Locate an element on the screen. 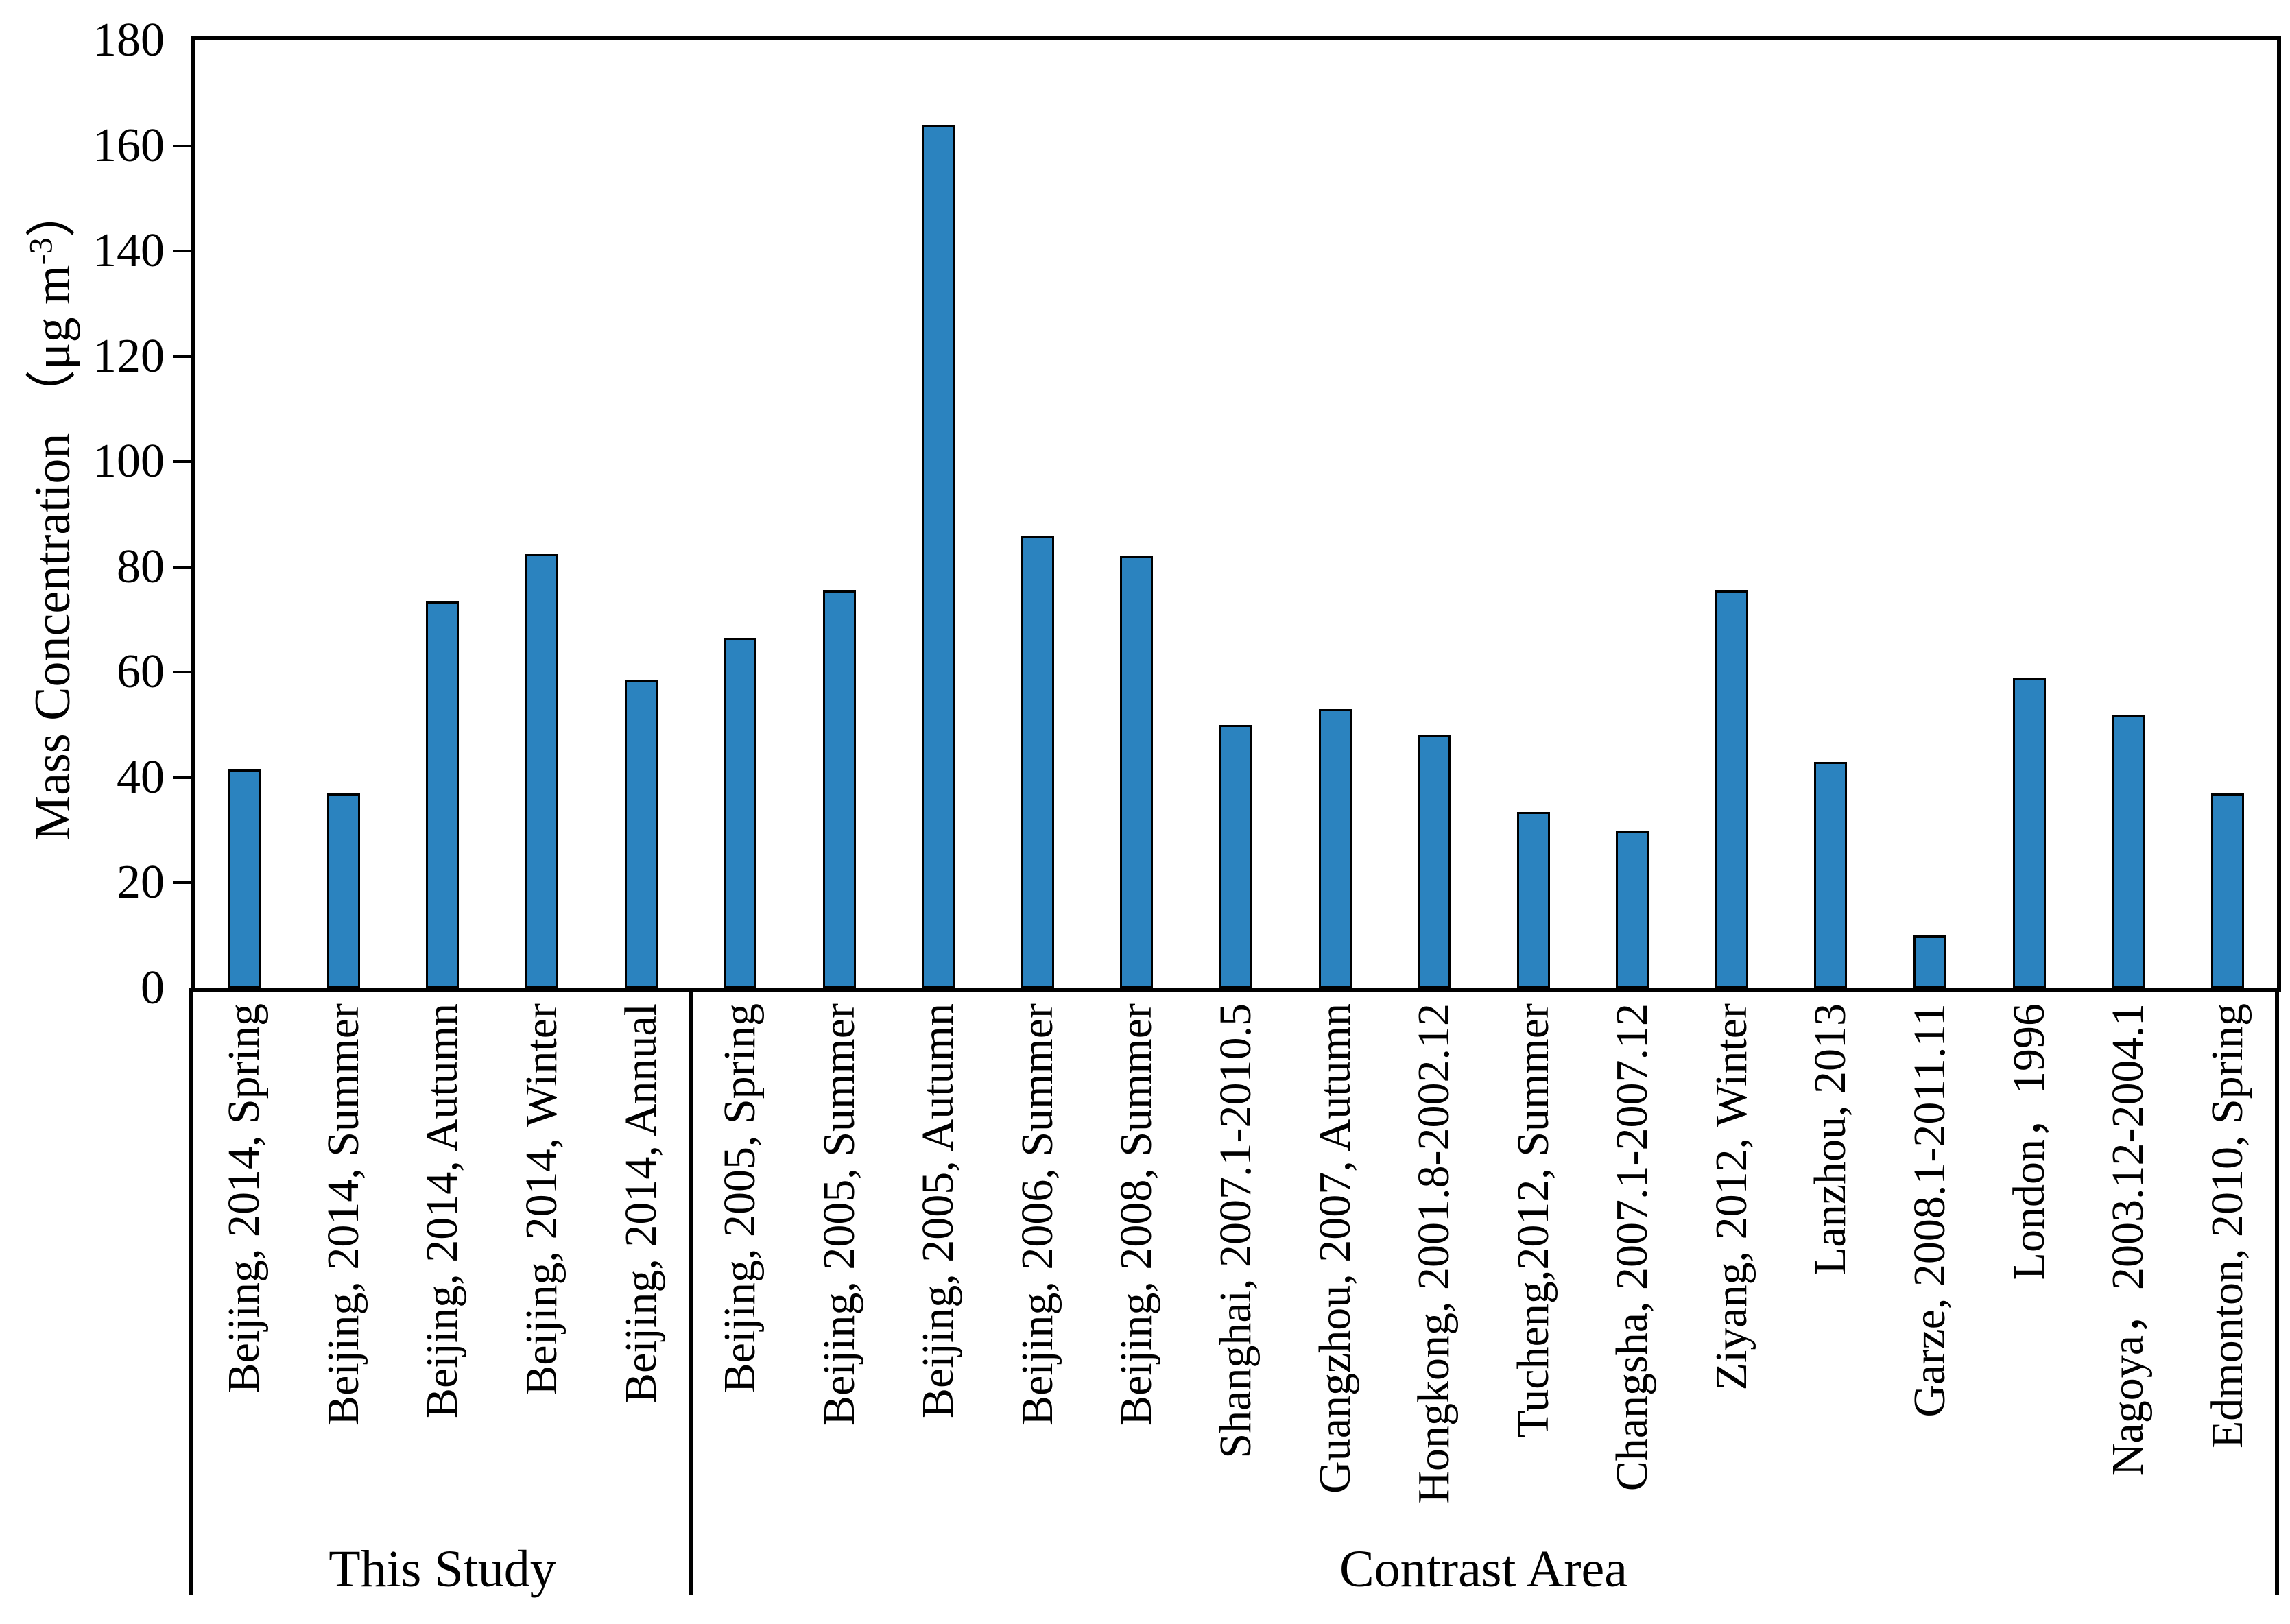  x-category-label-12: Guangzhou, 2007, Autumn is located at coordinates (1335, 1248).